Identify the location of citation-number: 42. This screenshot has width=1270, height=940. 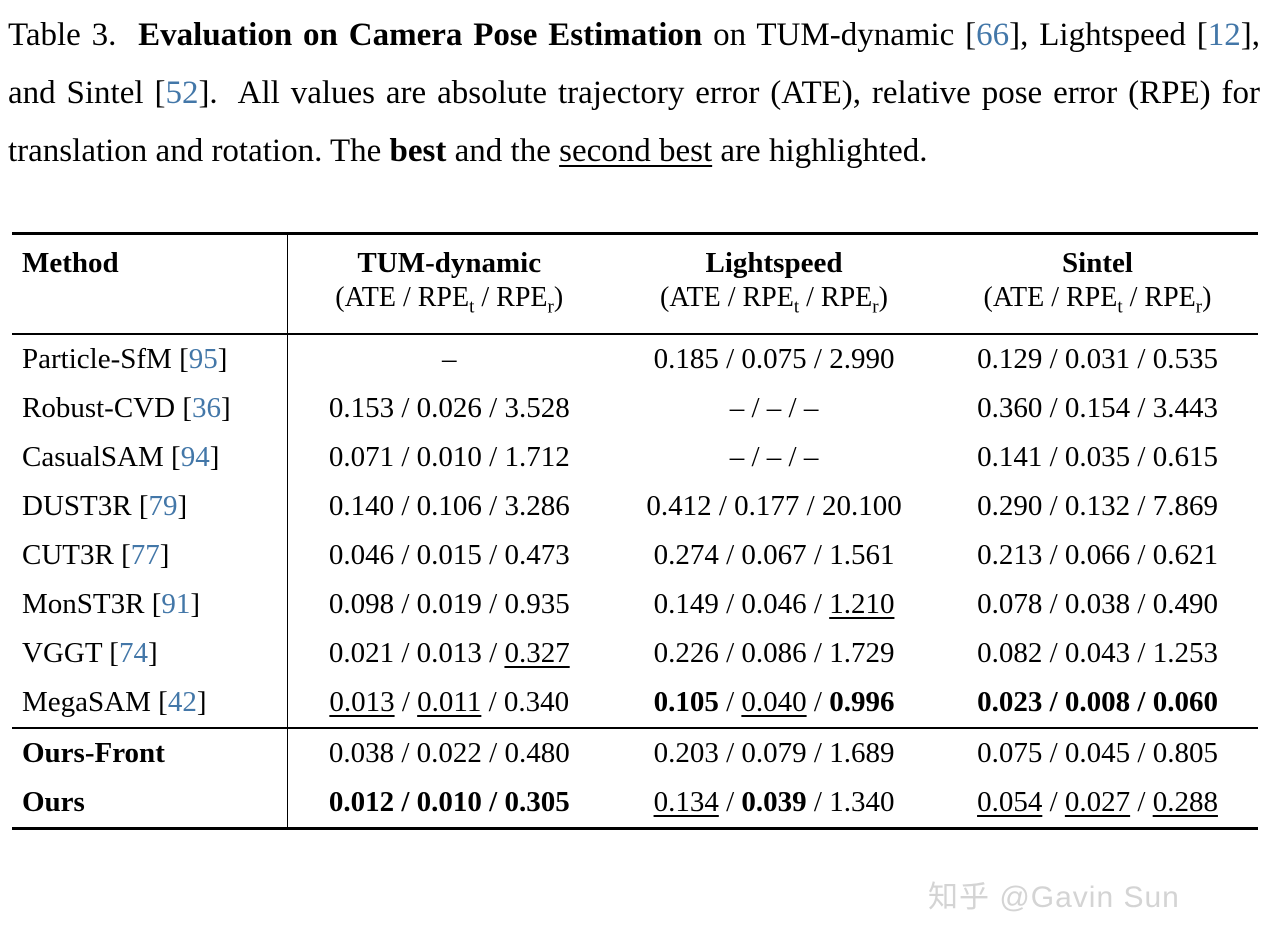
(182, 701).